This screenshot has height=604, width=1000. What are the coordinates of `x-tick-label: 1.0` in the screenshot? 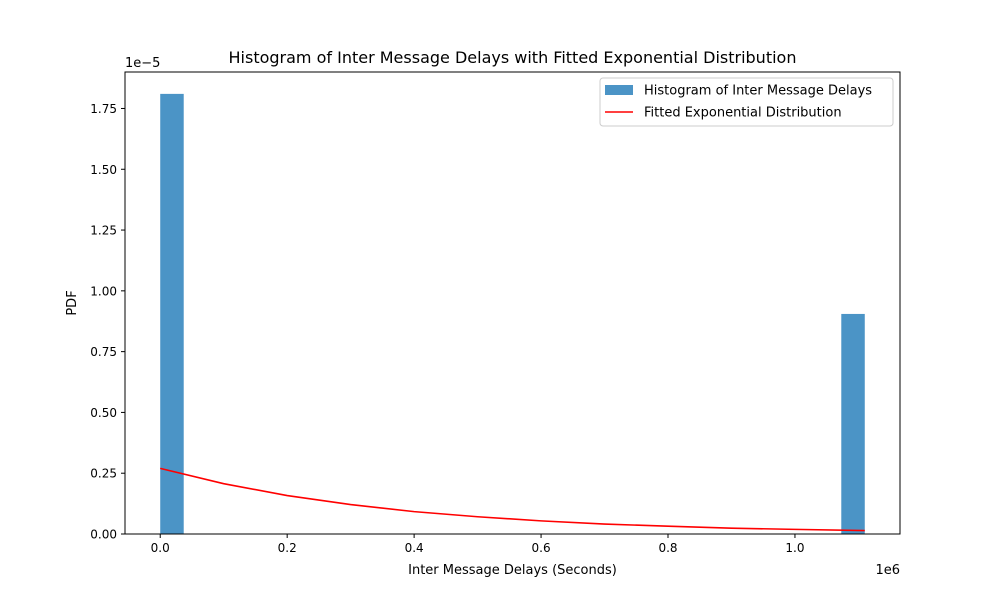 It's located at (794, 548).